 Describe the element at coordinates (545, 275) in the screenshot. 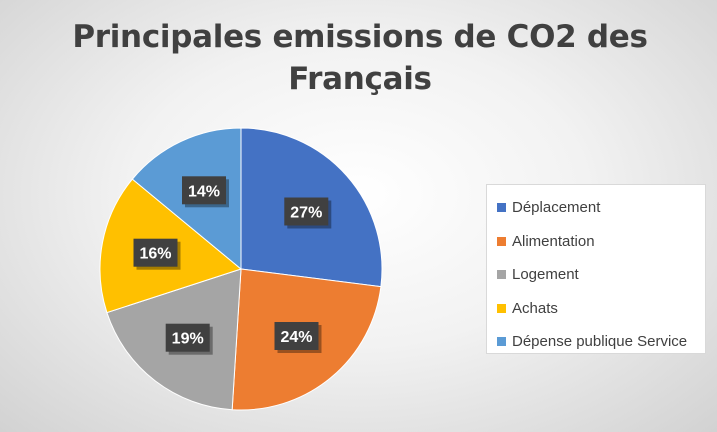

I see `legend-label-logement: Logement` at that location.